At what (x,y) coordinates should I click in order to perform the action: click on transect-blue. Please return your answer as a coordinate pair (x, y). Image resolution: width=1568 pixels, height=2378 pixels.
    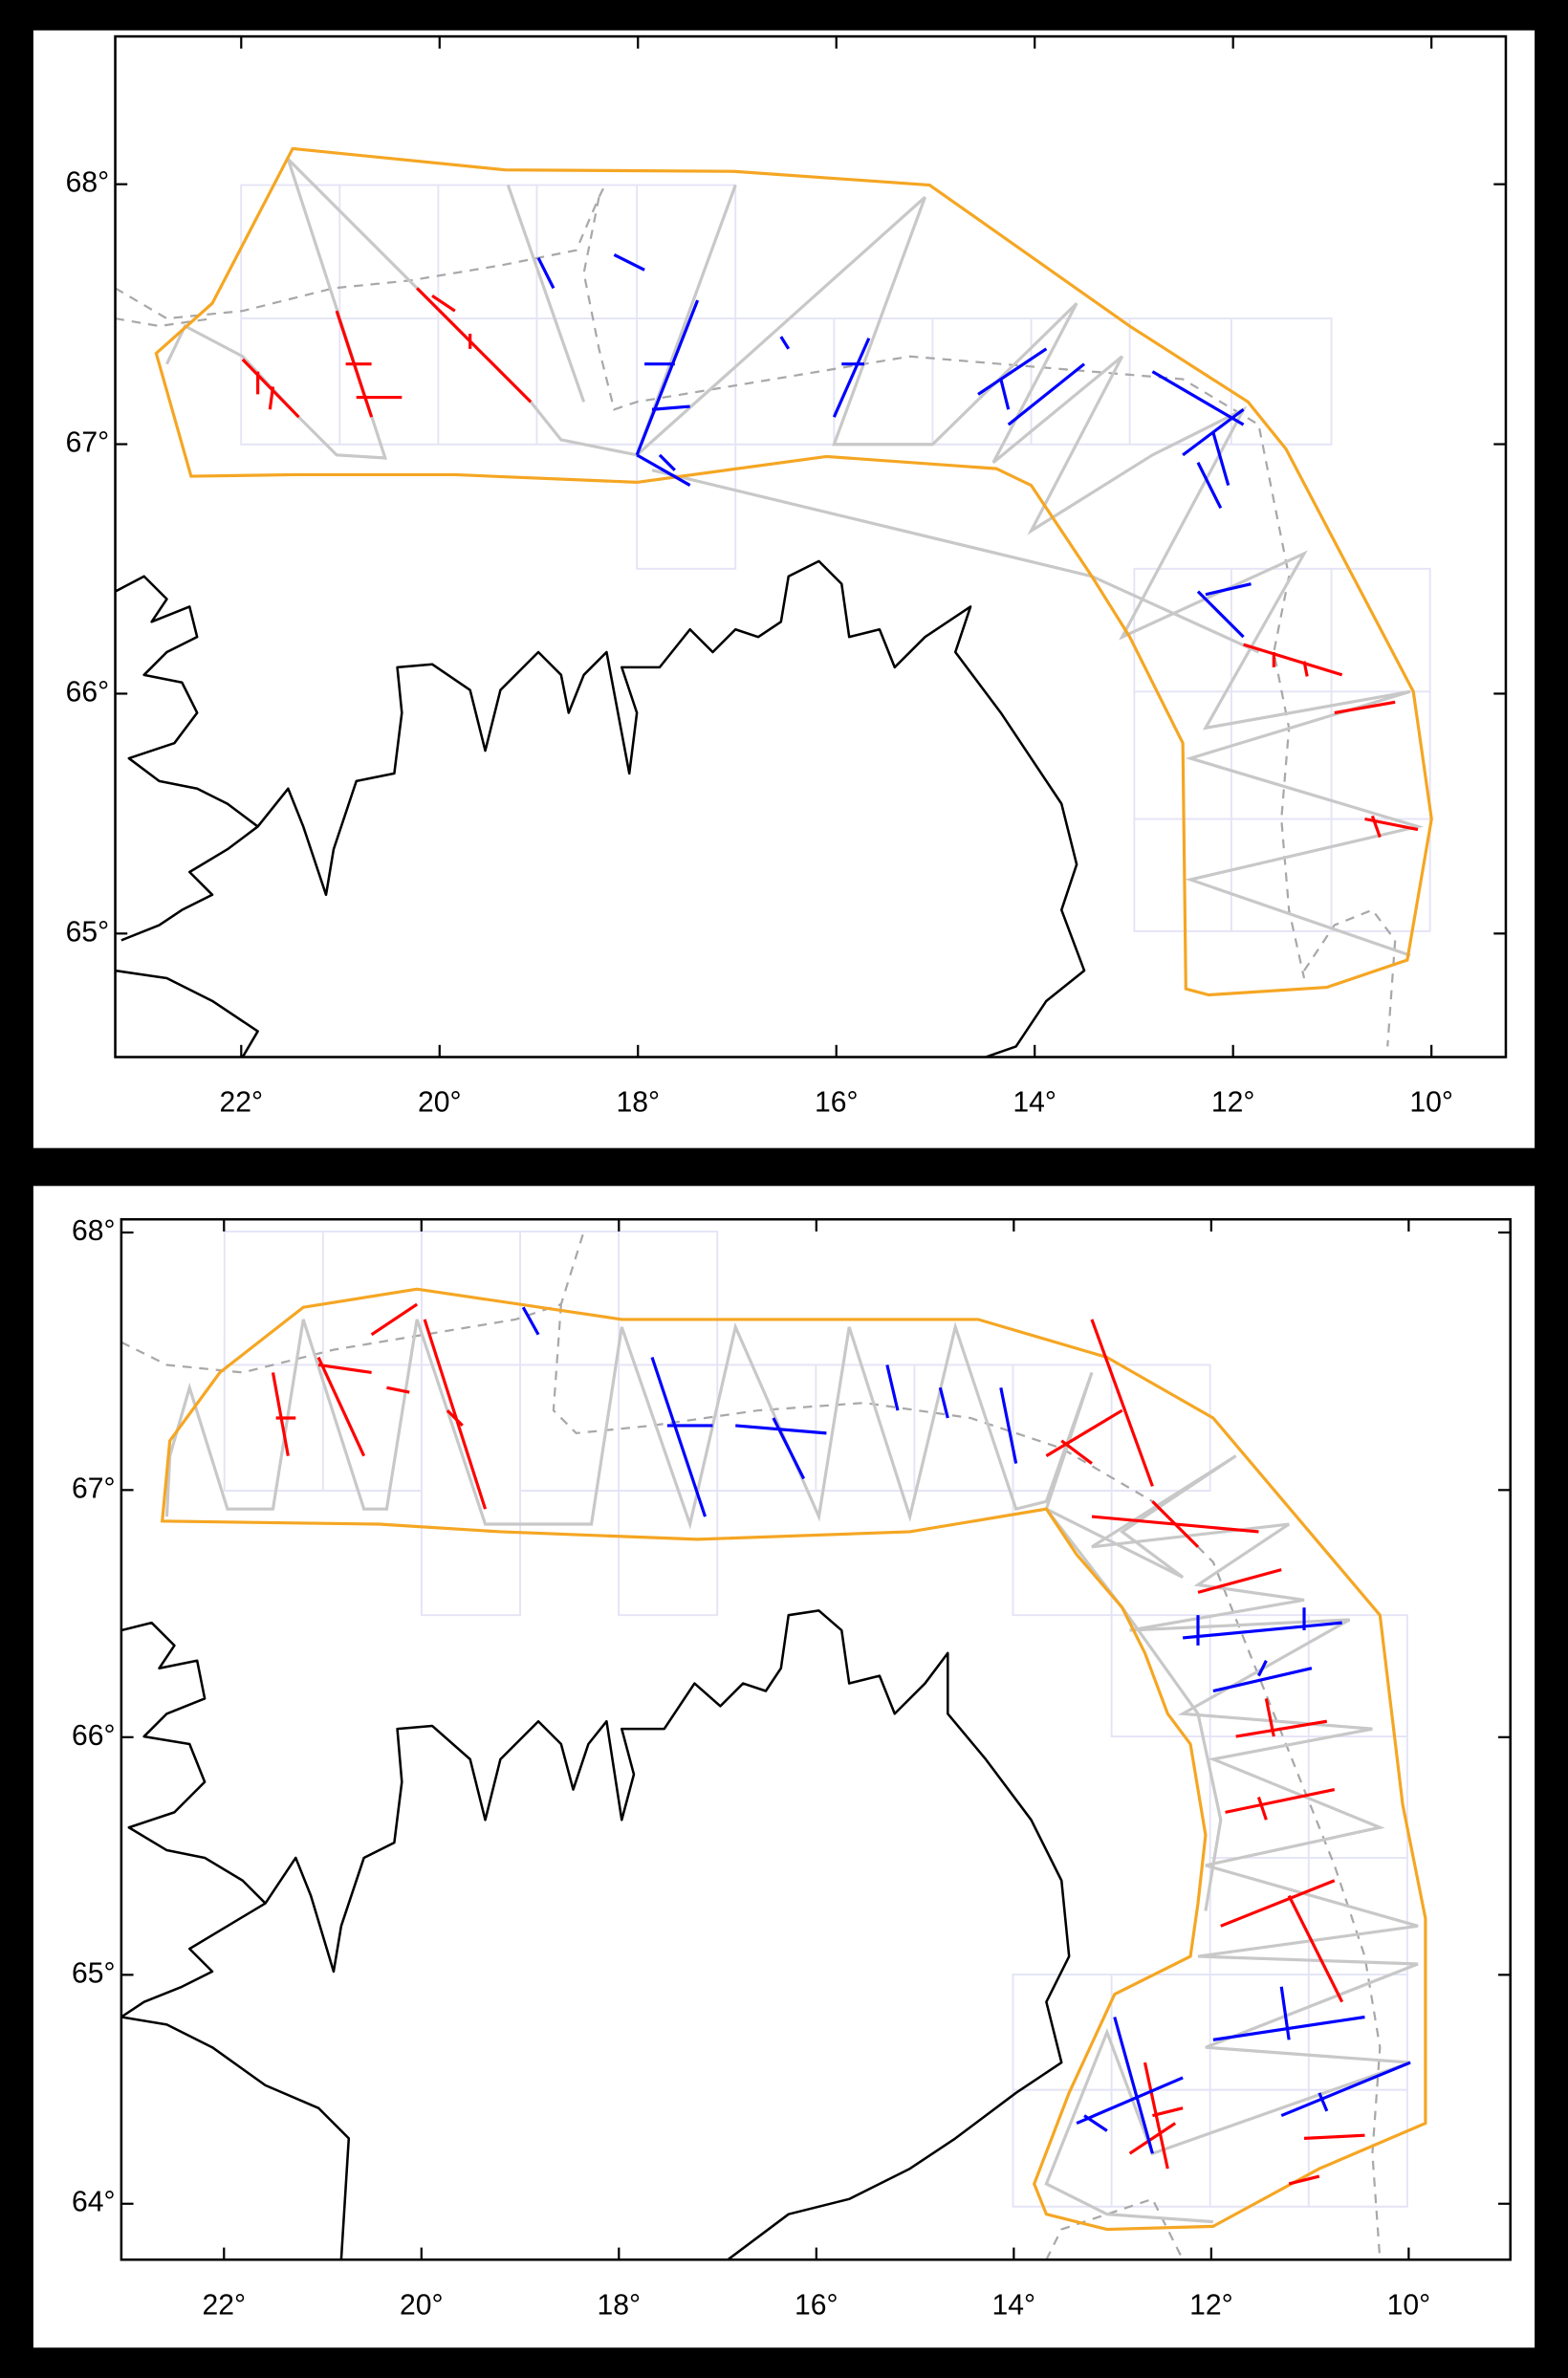
    Looking at the image, I should click on (894, 446).